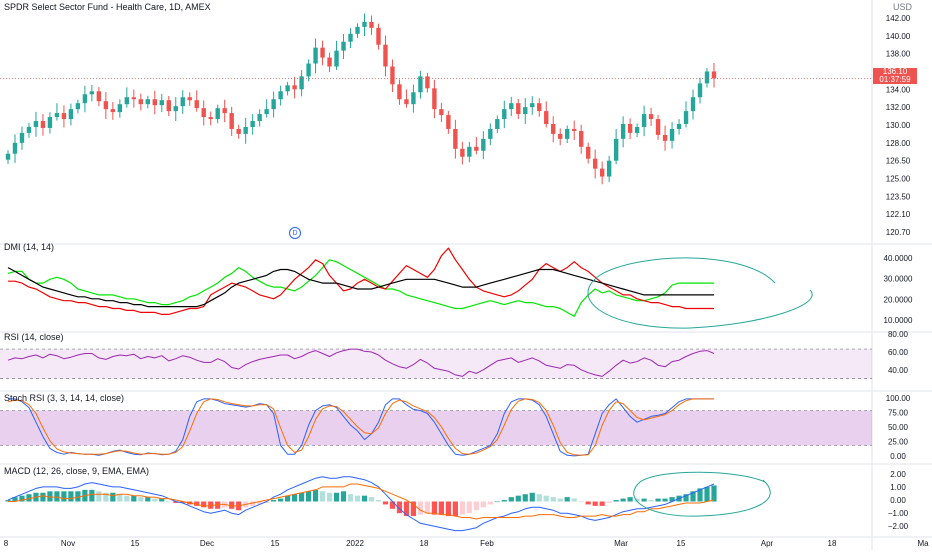 The height and width of the screenshot is (555, 932). I want to click on stoch-rsi-legend: Stoch RSI (3, 3, 14, 14, close), so click(64, 398).